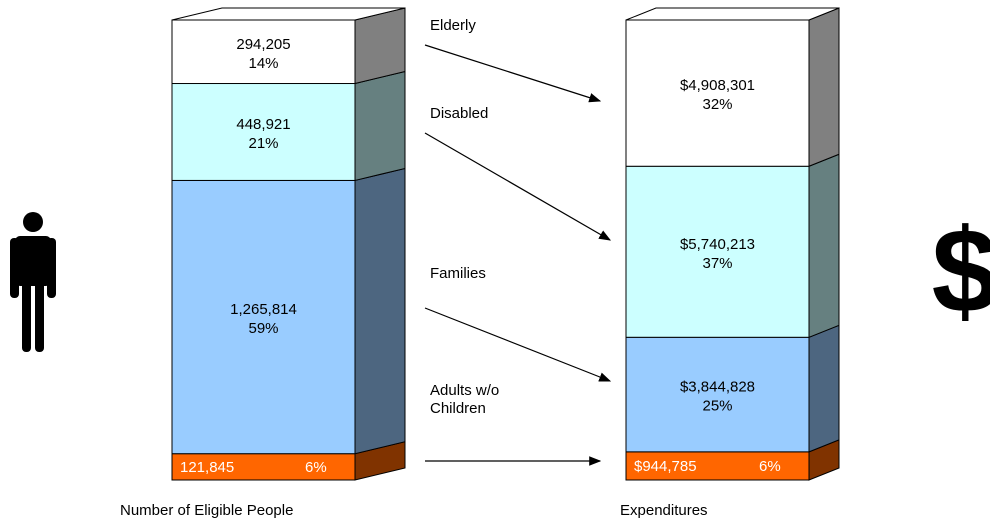  What do you see at coordinates (263, 44) in the screenshot?
I see `value-label: 294,205` at bounding box center [263, 44].